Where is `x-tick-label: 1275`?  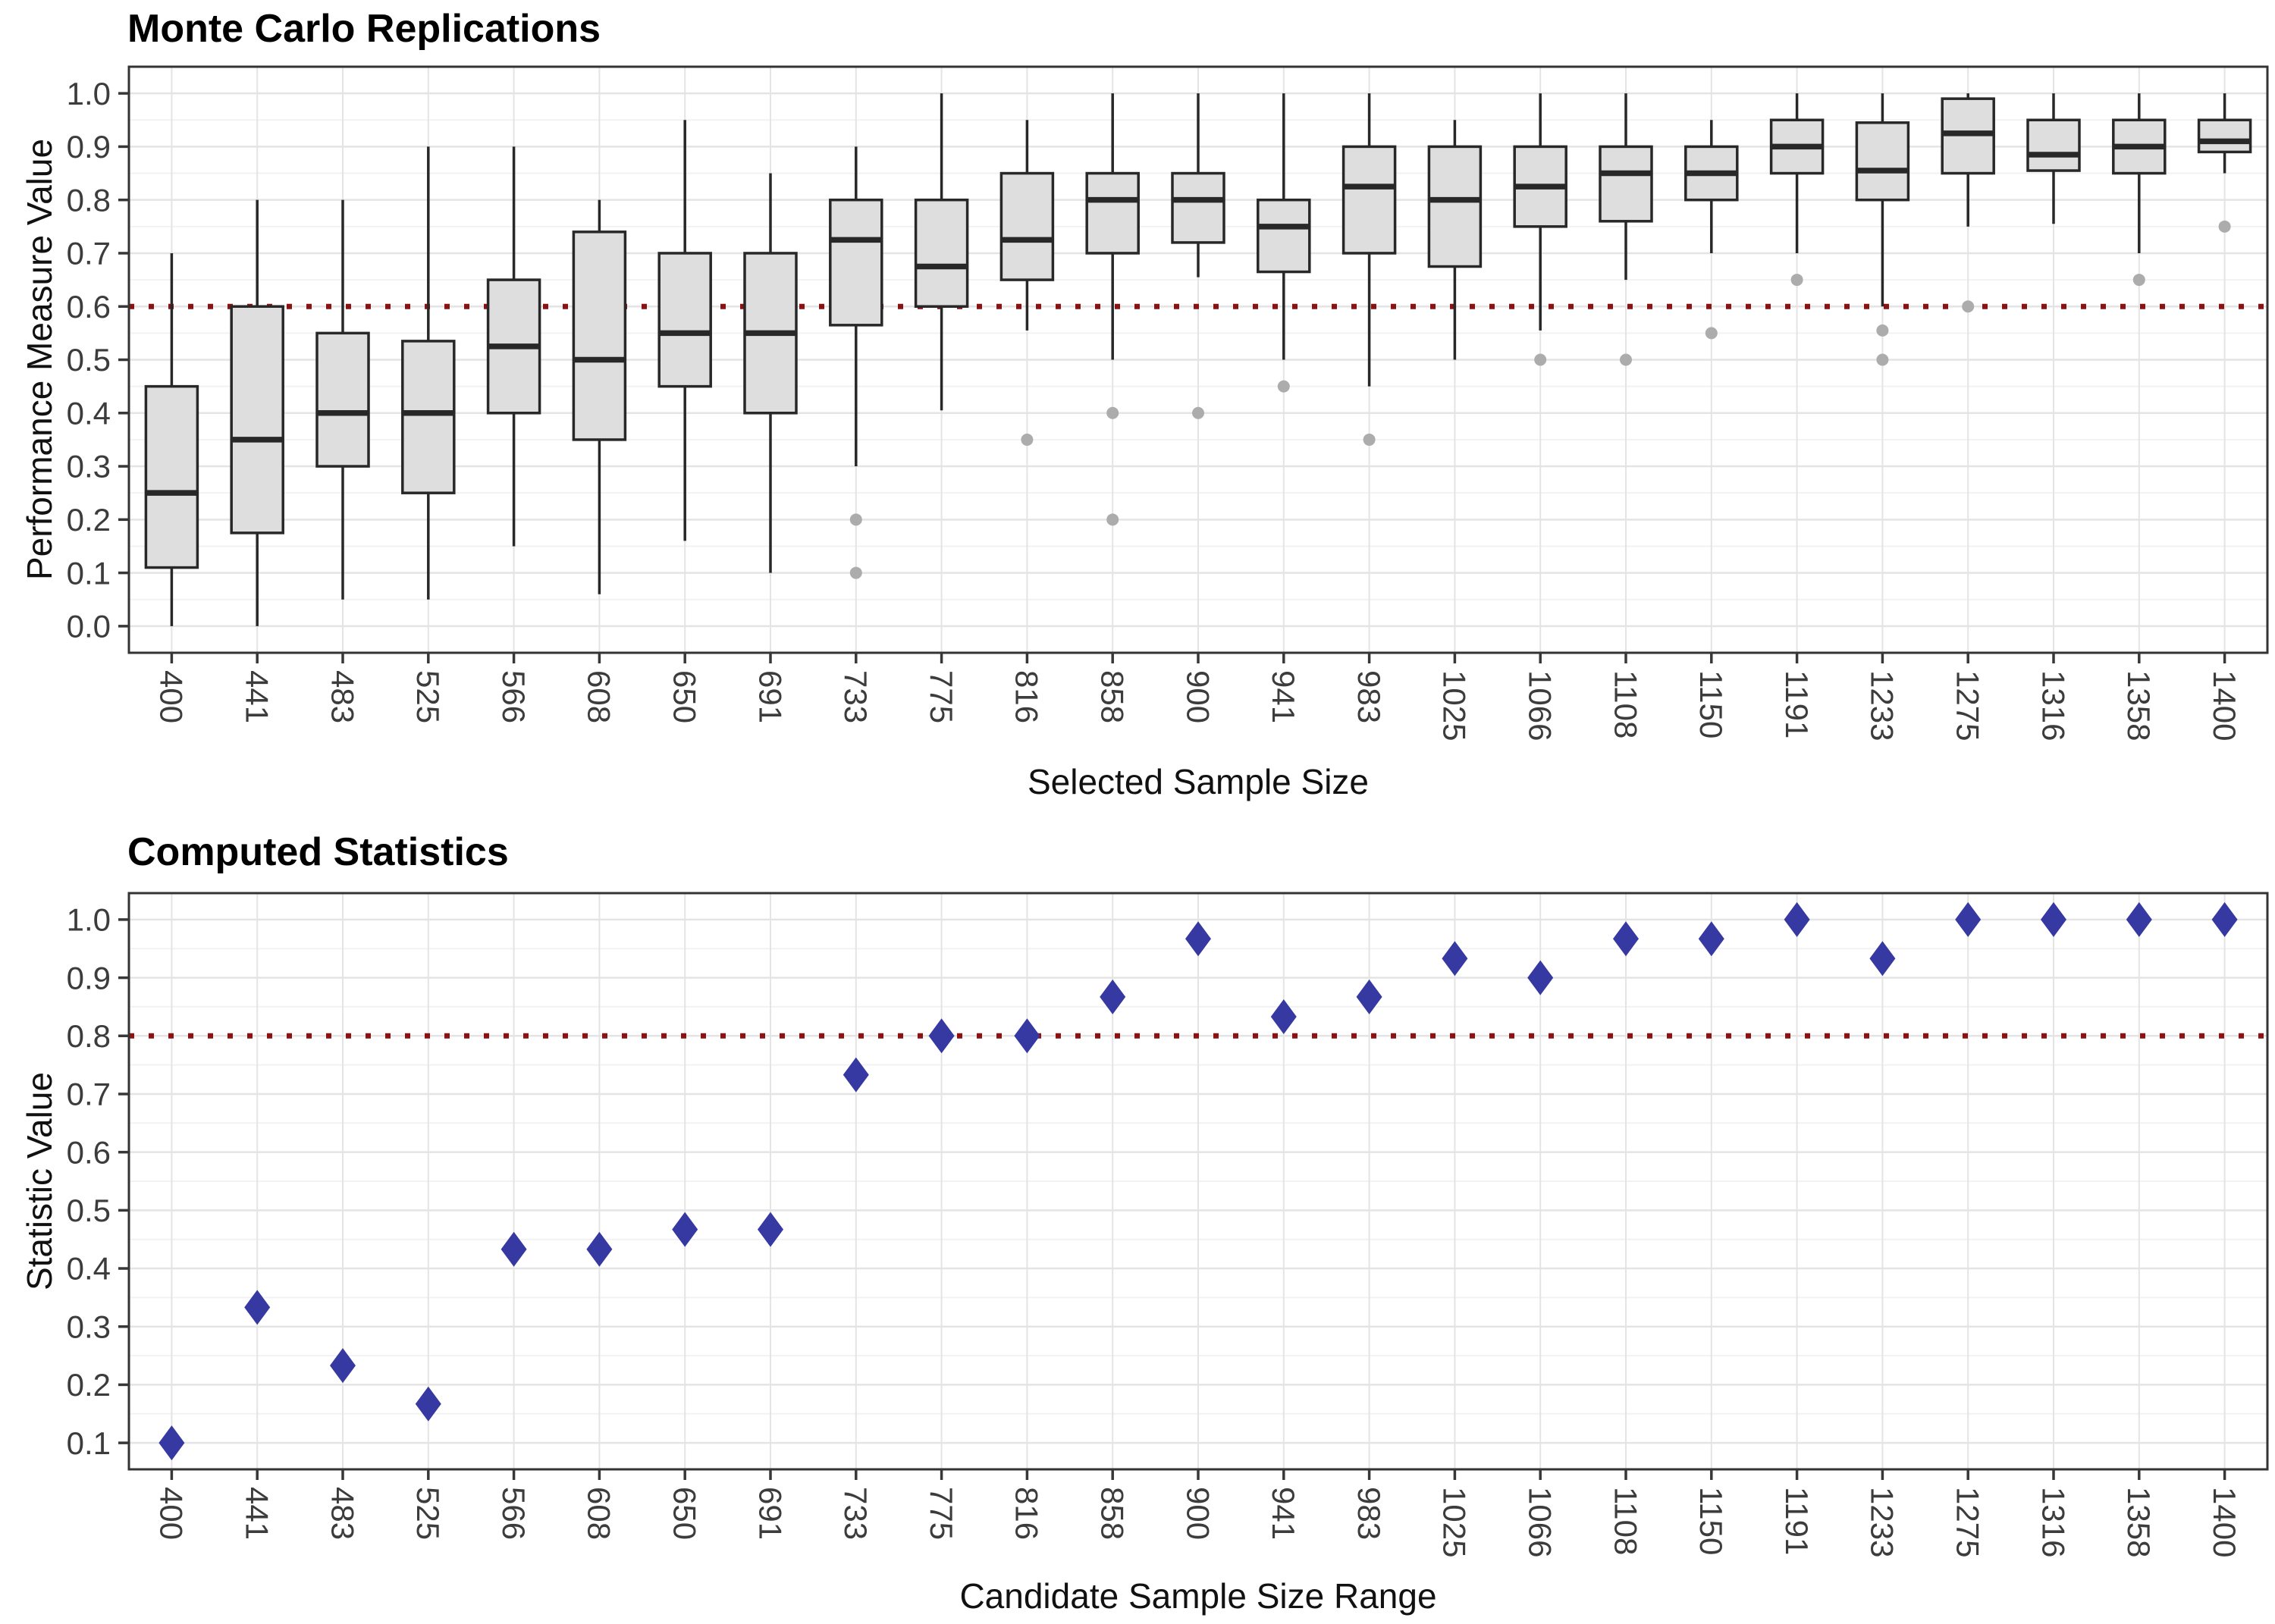
x-tick-label: 1275 is located at coordinates (1968, 705).